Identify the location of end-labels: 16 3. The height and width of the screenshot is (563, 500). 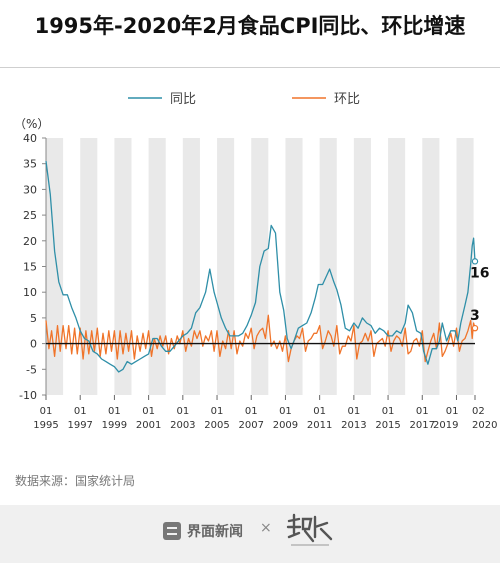
(479, 295).